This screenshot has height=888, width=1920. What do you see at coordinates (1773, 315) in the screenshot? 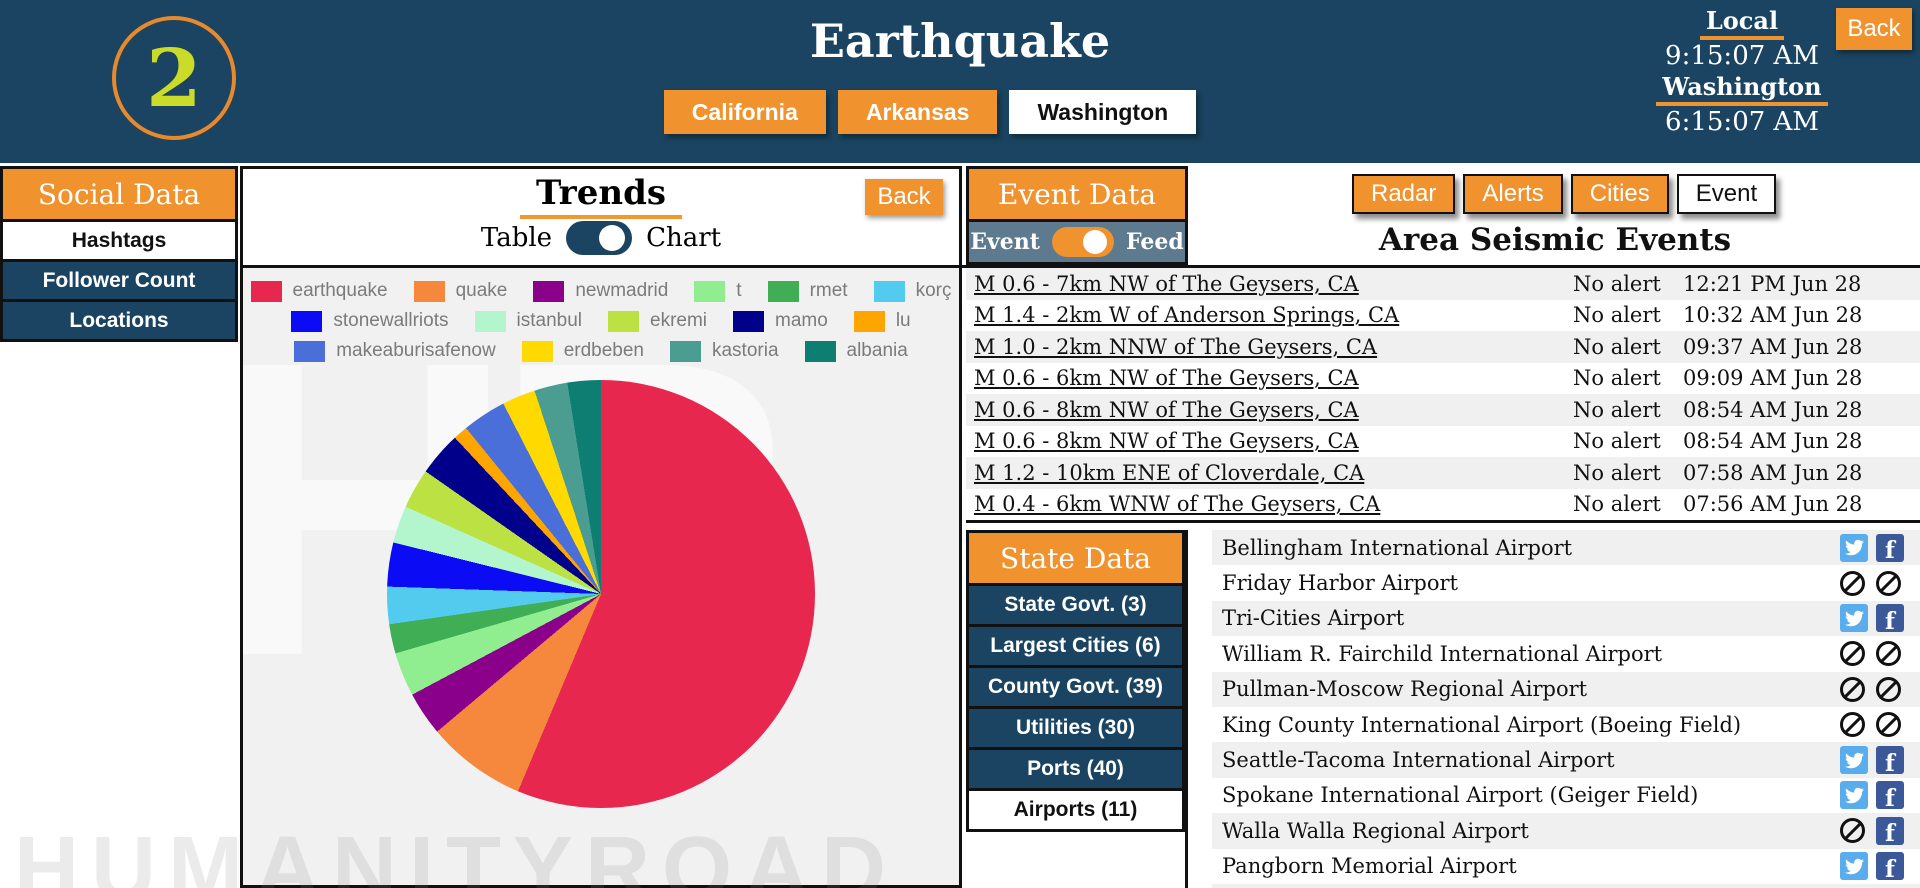
I see `event-time: 10:32 AM Jun 28` at bounding box center [1773, 315].